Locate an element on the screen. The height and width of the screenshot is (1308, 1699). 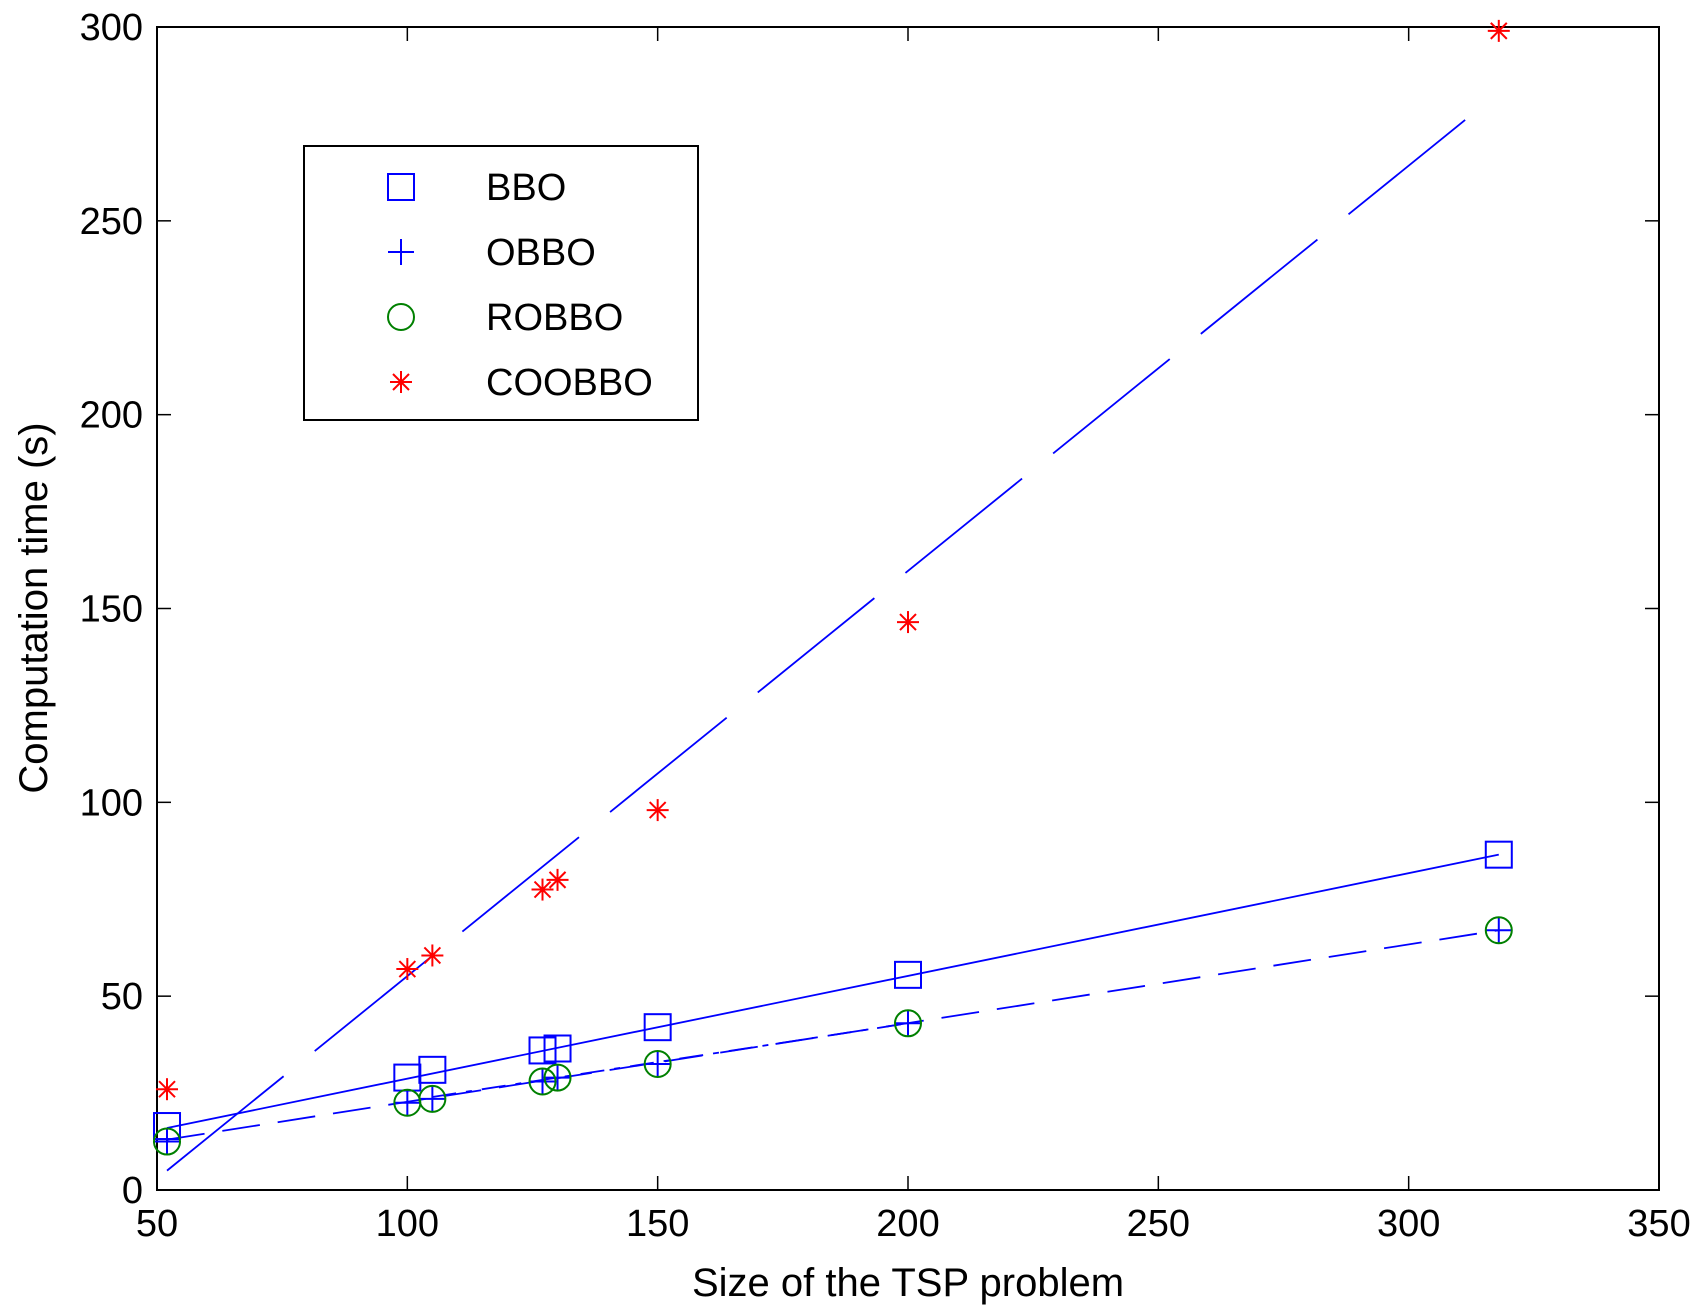
legend-marker-coobbo is located at coordinates (401, 382).